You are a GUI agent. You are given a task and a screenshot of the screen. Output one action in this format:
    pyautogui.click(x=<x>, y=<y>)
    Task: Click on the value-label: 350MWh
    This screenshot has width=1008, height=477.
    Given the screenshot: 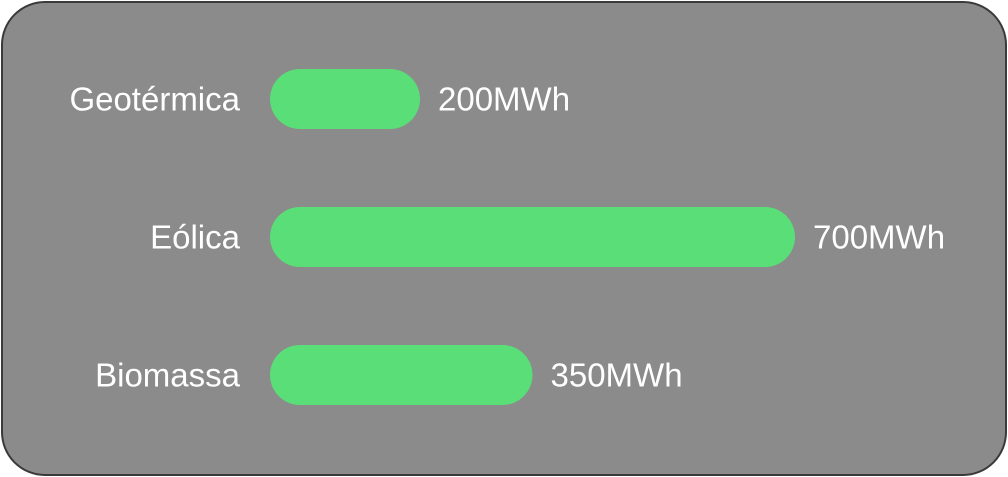 What is the action you would take?
    pyautogui.click(x=617, y=375)
    